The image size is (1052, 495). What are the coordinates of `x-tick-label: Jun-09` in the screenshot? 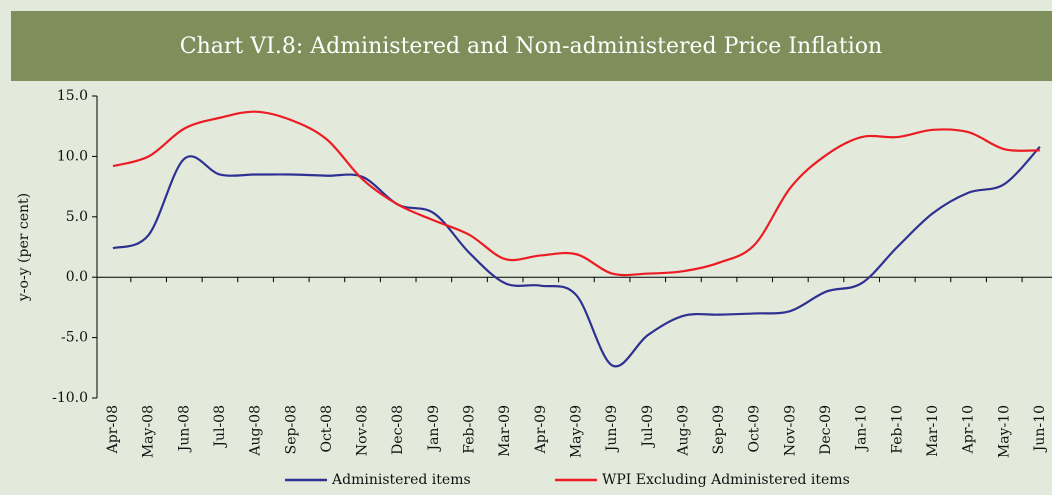 It's located at (612, 429).